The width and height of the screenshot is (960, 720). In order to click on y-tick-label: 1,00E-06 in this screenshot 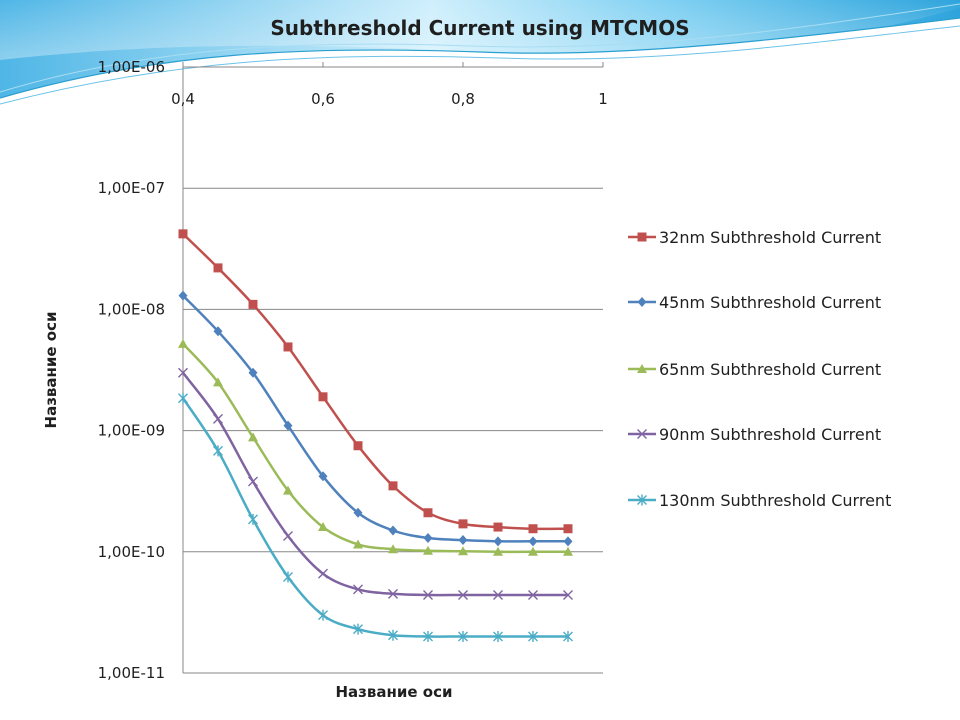, I will do `click(131, 67)`.